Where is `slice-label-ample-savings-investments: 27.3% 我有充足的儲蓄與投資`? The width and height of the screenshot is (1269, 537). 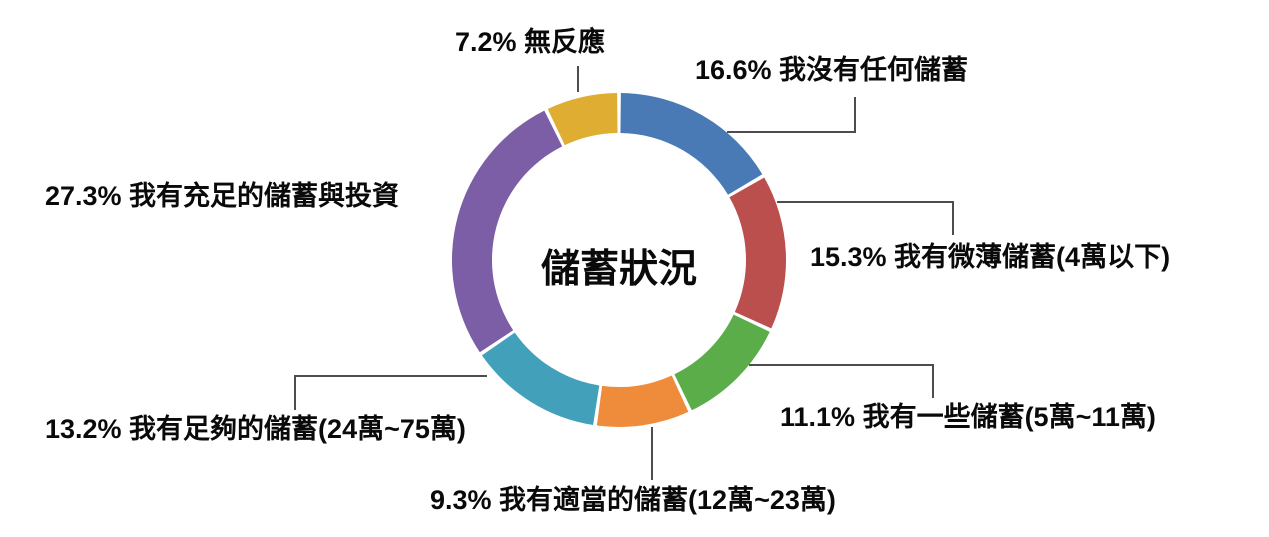
slice-label-ample-savings-investments: 27.3% 我有充足的儲蓄與投資 is located at coordinates (222, 196).